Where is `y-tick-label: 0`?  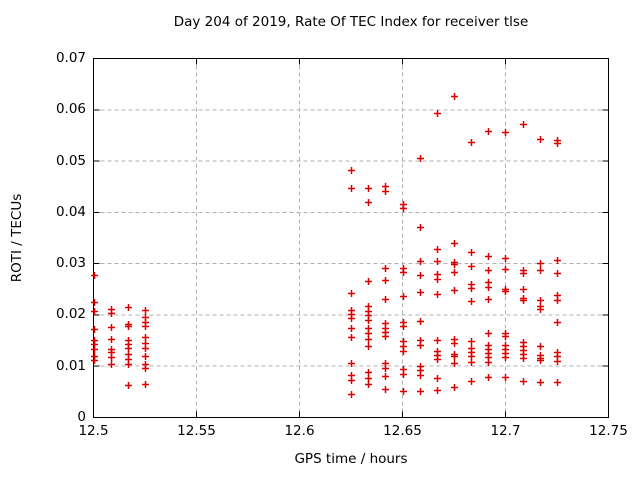 y-tick-label: 0 is located at coordinates (81, 417).